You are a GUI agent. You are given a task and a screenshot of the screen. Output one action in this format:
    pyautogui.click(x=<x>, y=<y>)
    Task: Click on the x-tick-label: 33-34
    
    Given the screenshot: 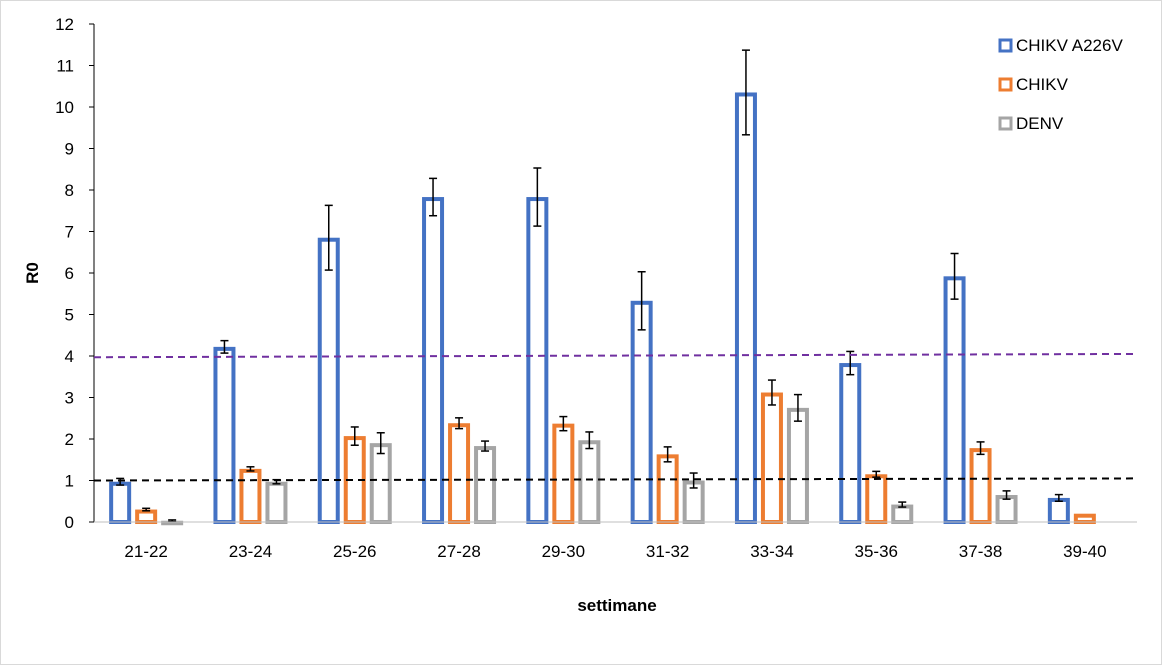 What is the action you would take?
    pyautogui.click(x=771, y=551)
    